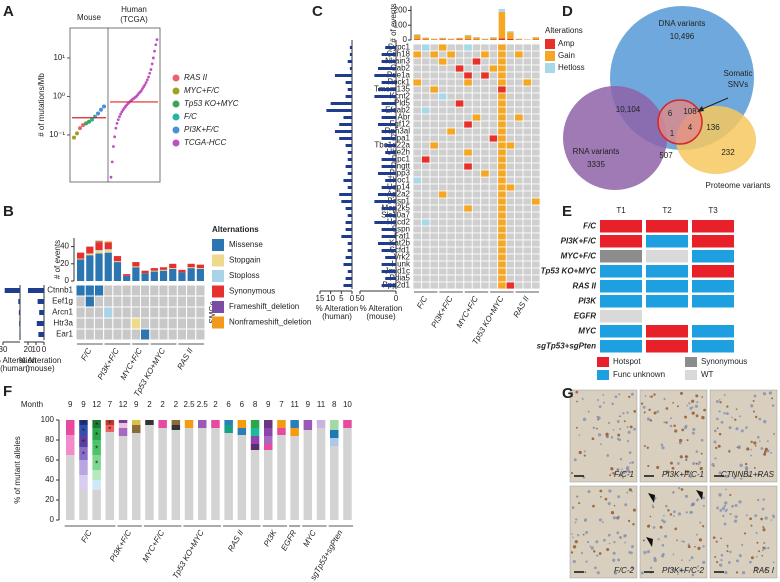  What do you see at coordinates (672, 133) in the screenshot?
I see `venn-count: 1` at bounding box center [672, 133].